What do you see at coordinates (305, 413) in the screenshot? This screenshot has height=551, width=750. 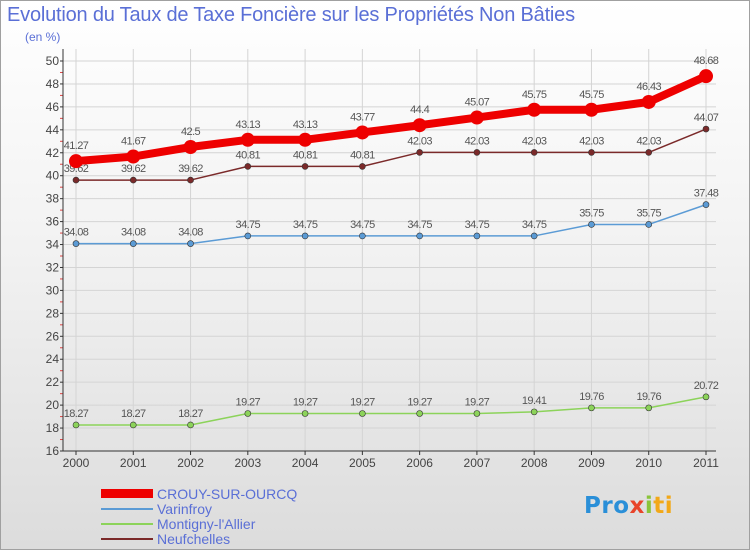 I see `point-montigny-l-allier-2004` at bounding box center [305, 413].